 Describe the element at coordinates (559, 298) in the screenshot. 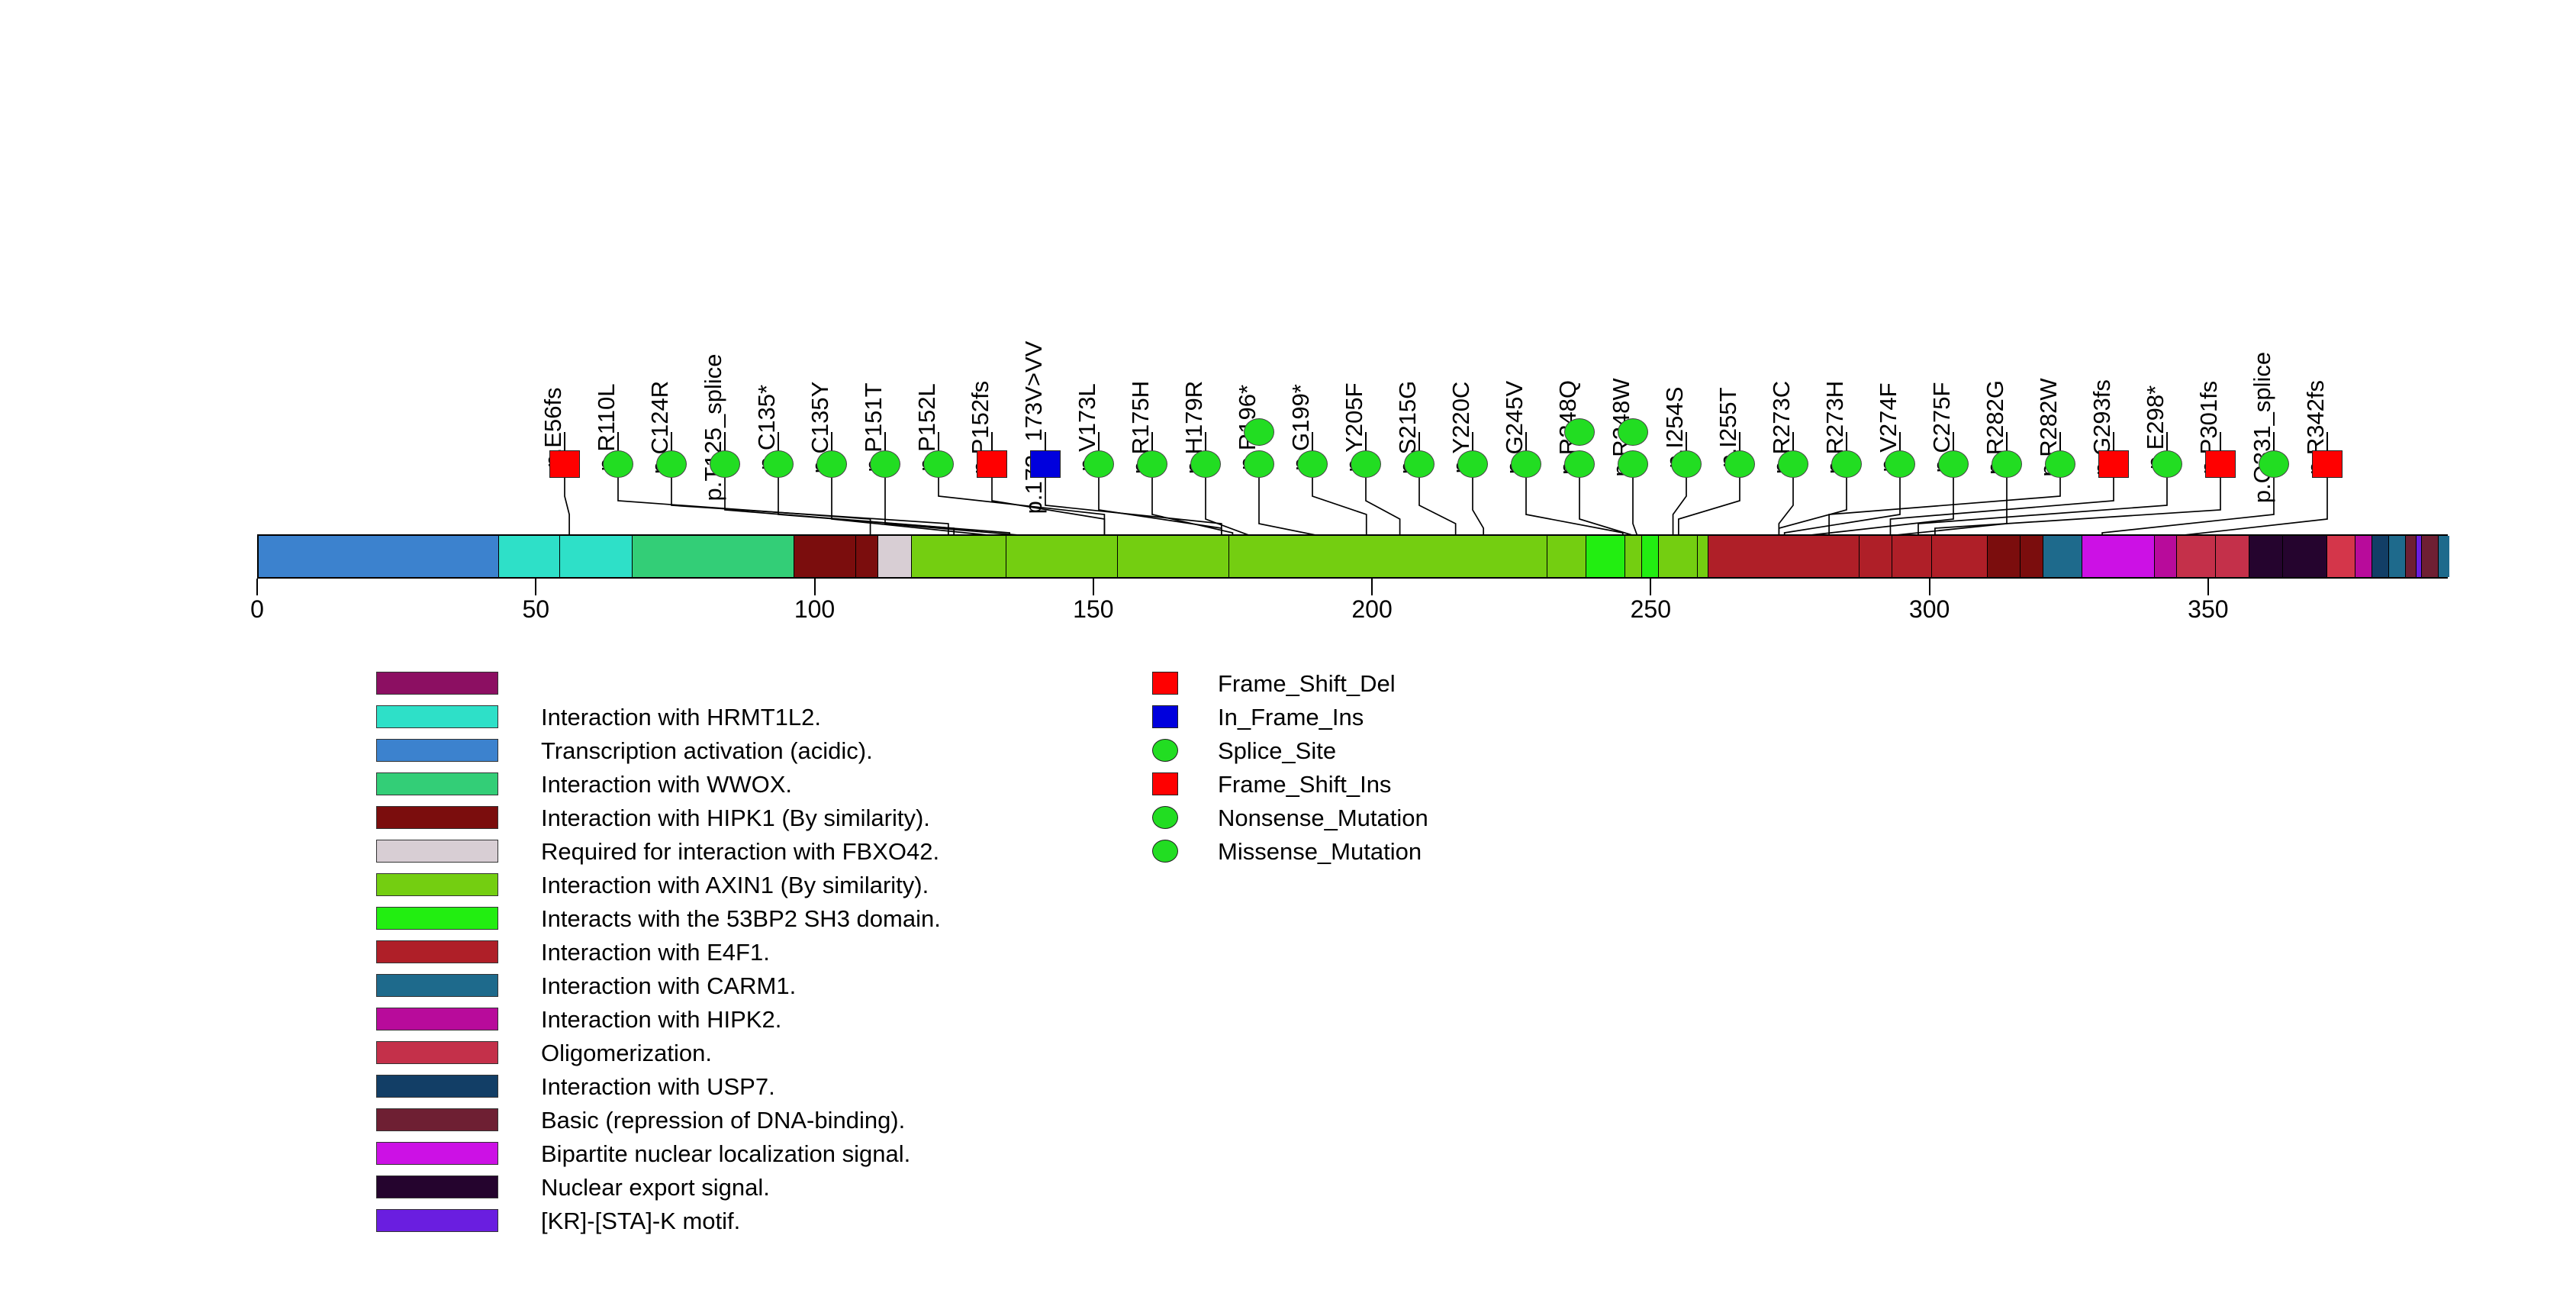

I see `lollipop: p.E56fs` at that location.